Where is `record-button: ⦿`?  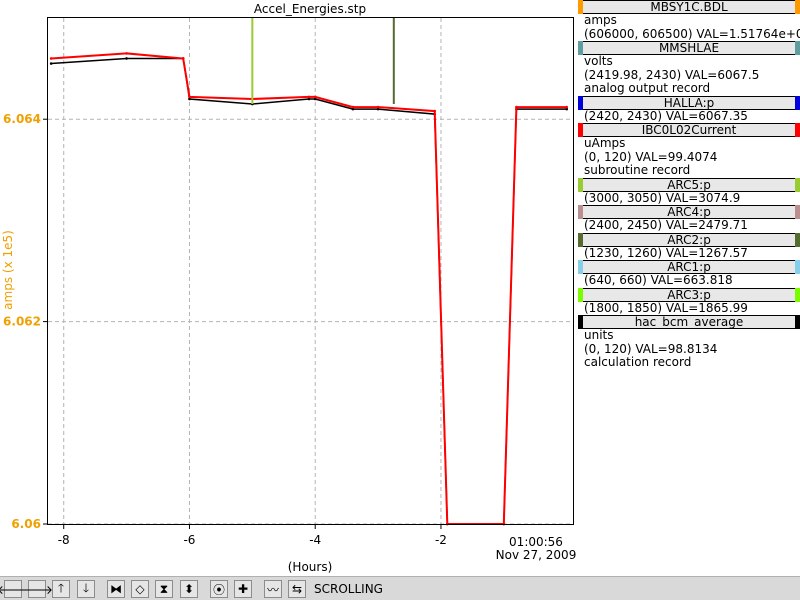
record-button: ⦿ is located at coordinates (219, 589).